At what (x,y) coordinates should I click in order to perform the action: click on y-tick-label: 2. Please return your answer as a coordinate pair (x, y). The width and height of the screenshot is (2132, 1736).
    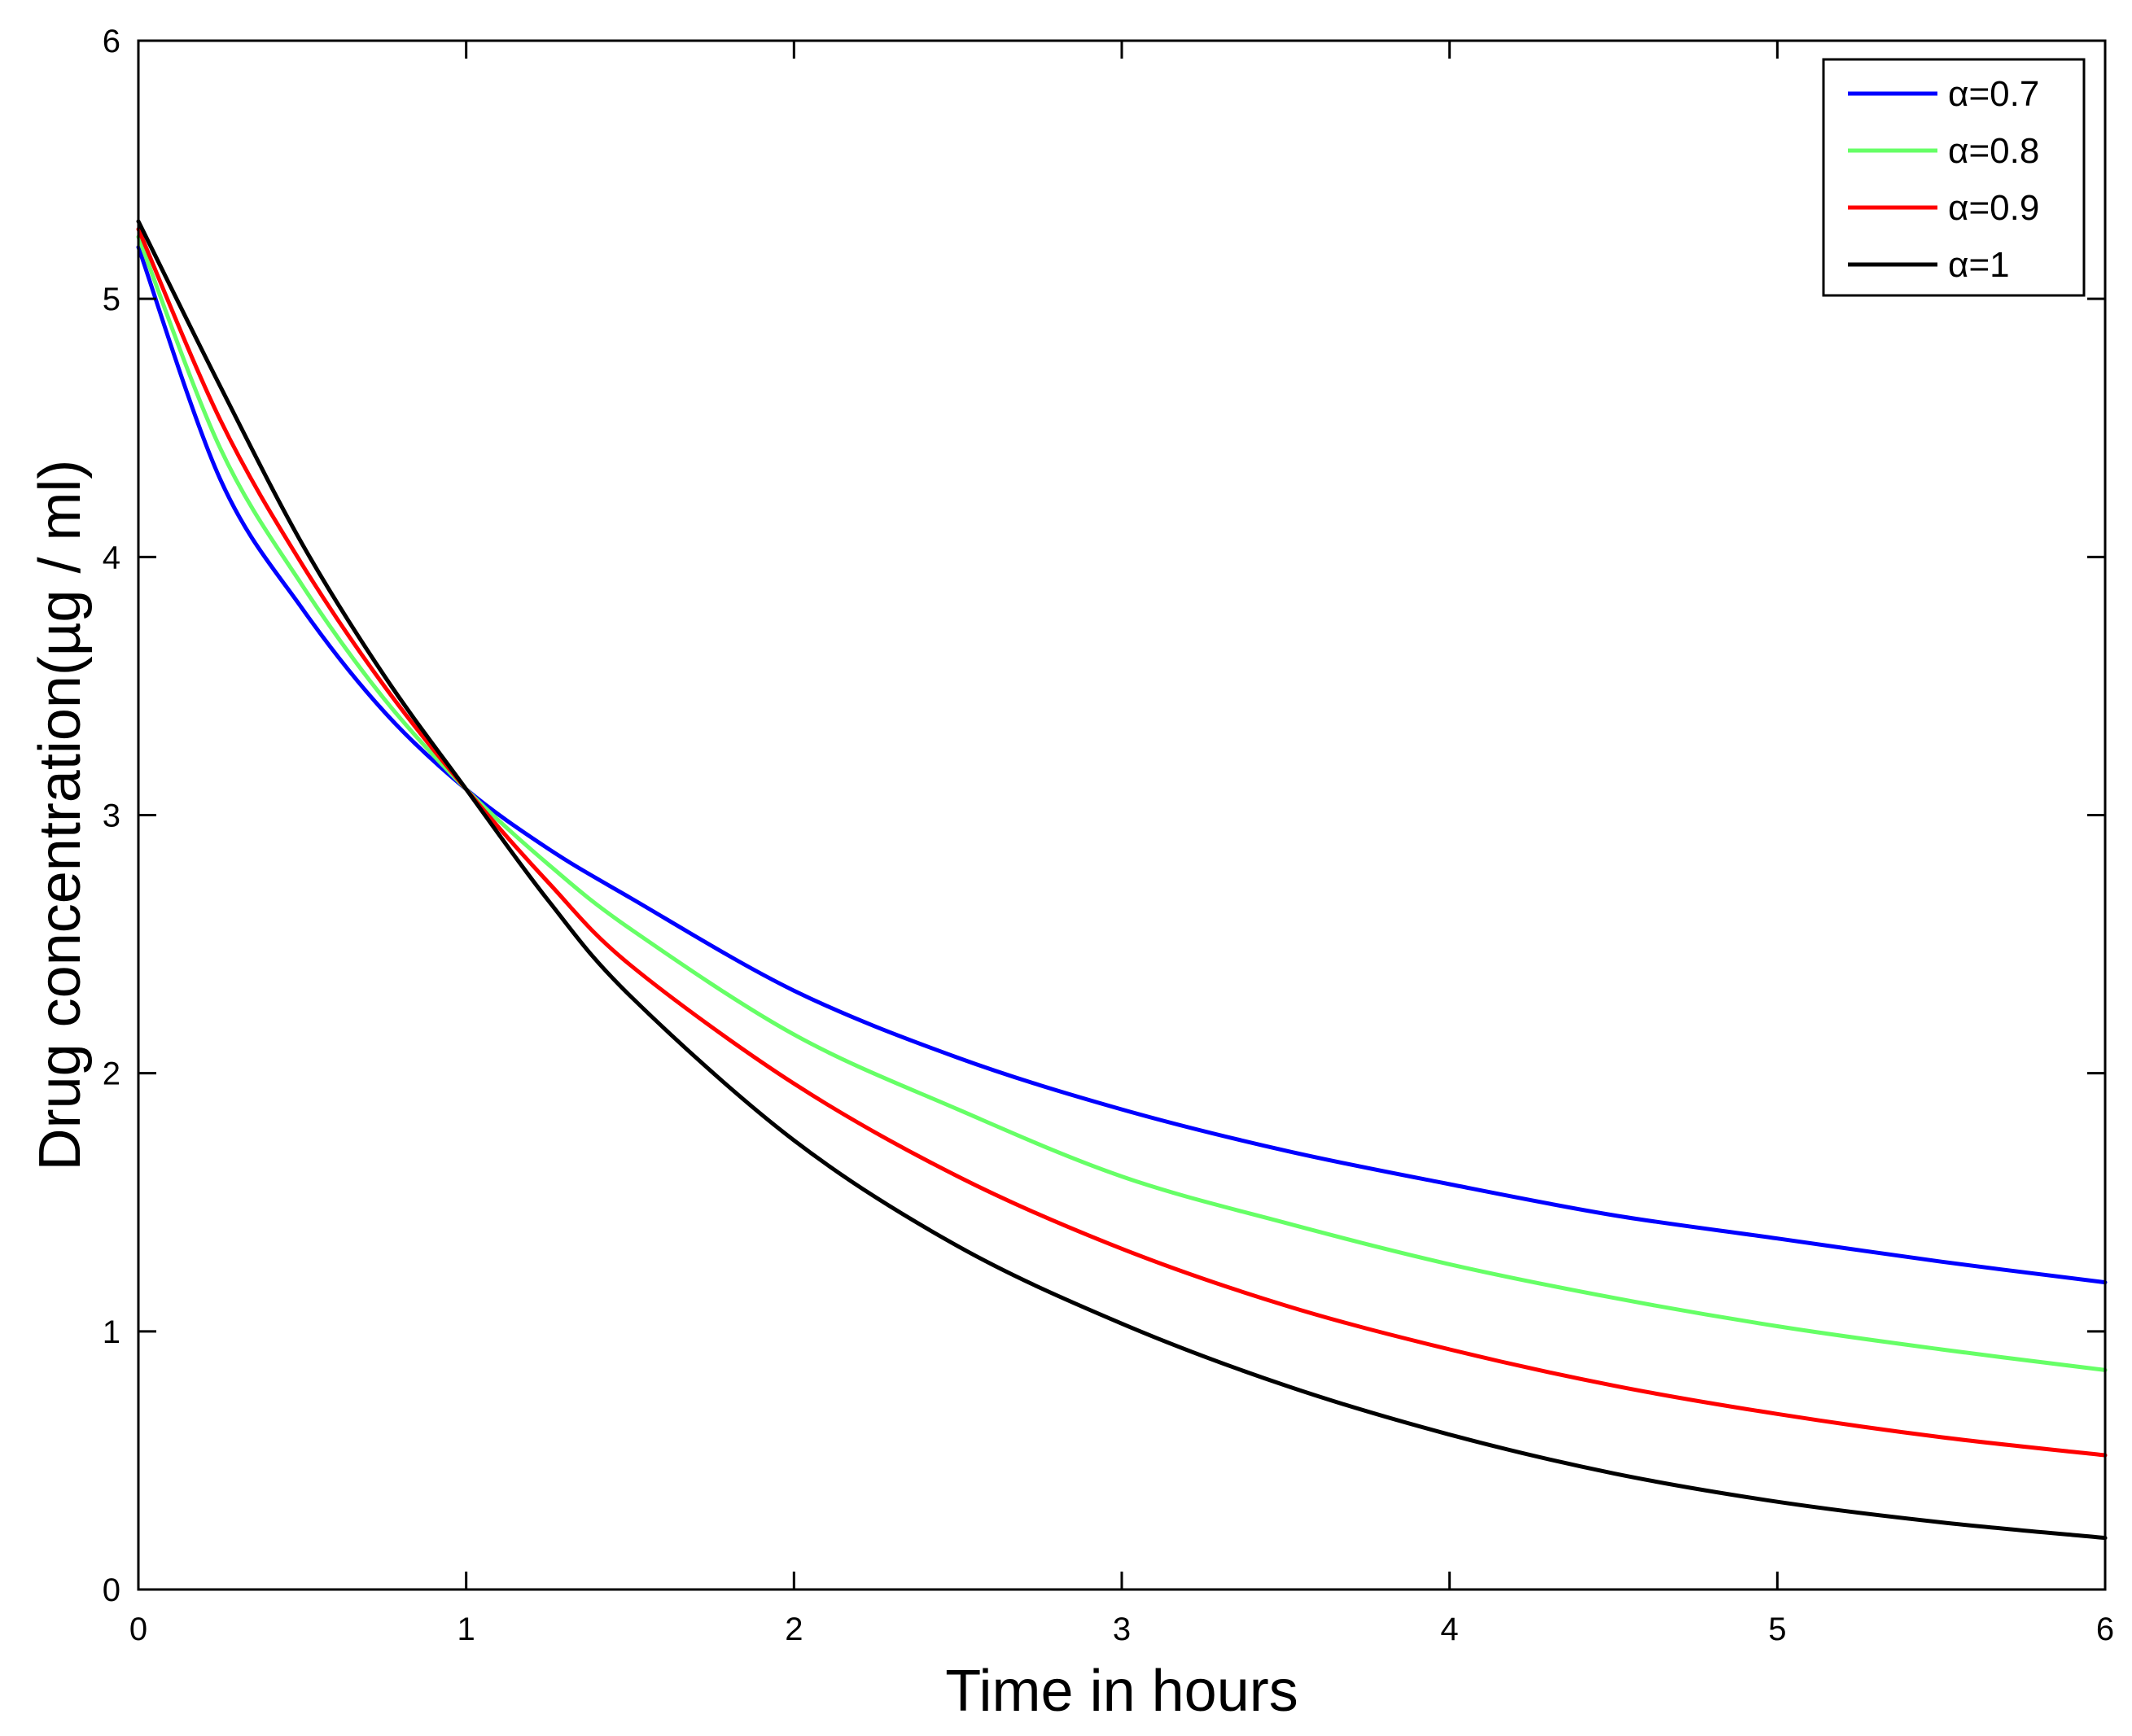
    Looking at the image, I should click on (111, 1074).